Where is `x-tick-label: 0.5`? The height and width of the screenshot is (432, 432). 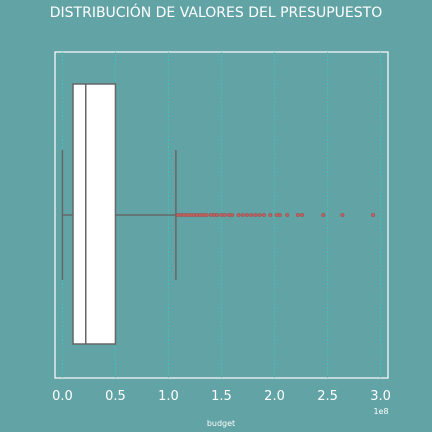
x-tick-label: 0.5 is located at coordinates (115, 396).